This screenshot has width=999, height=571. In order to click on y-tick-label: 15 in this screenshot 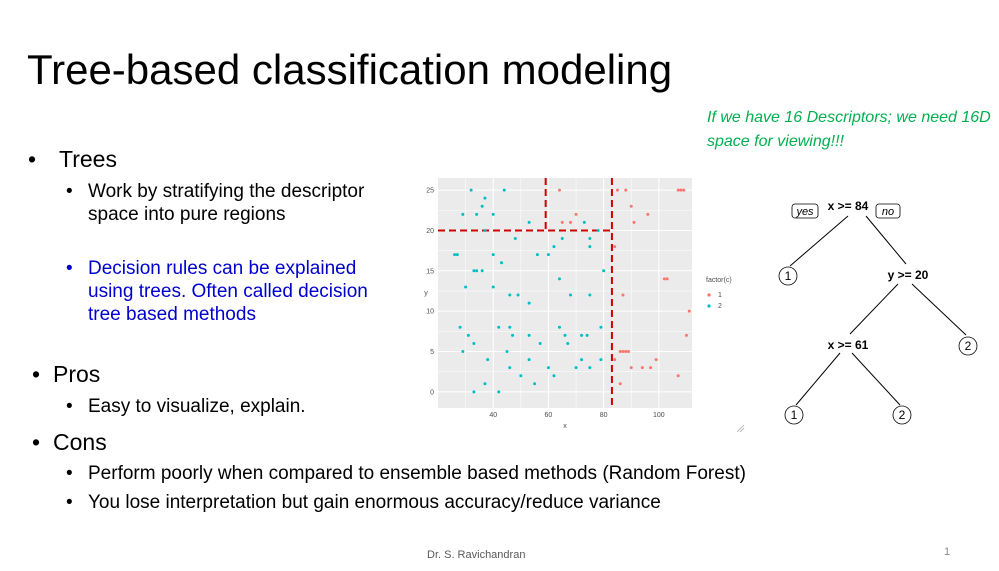, I will do `click(430, 271)`.